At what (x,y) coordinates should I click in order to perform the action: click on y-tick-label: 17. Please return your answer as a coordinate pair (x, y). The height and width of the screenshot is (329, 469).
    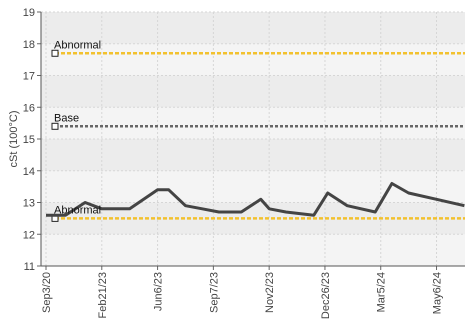
    Looking at the image, I should click on (29, 77).